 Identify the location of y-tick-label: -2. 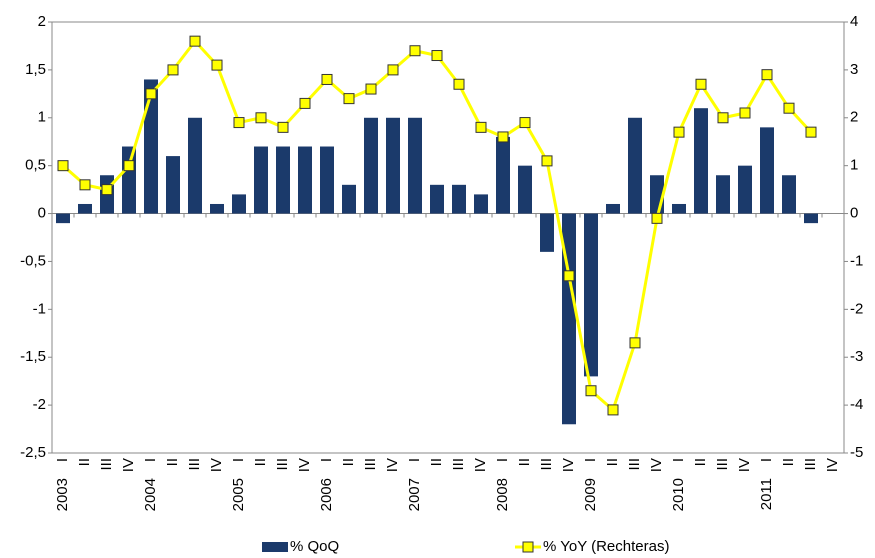
(39, 404).